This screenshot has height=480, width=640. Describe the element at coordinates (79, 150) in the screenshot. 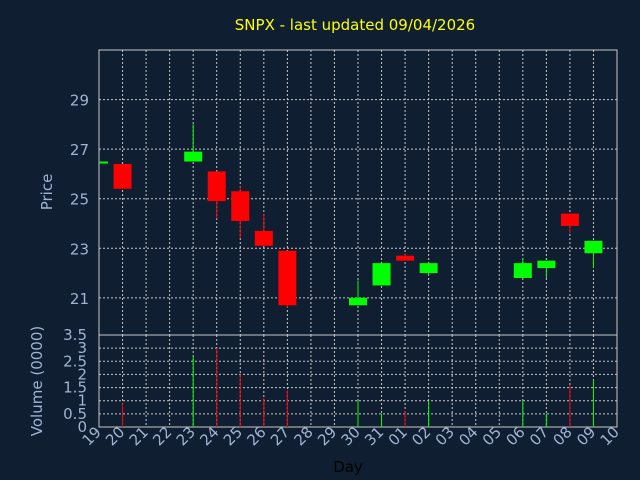

I see `price-tick-label: 27` at that location.